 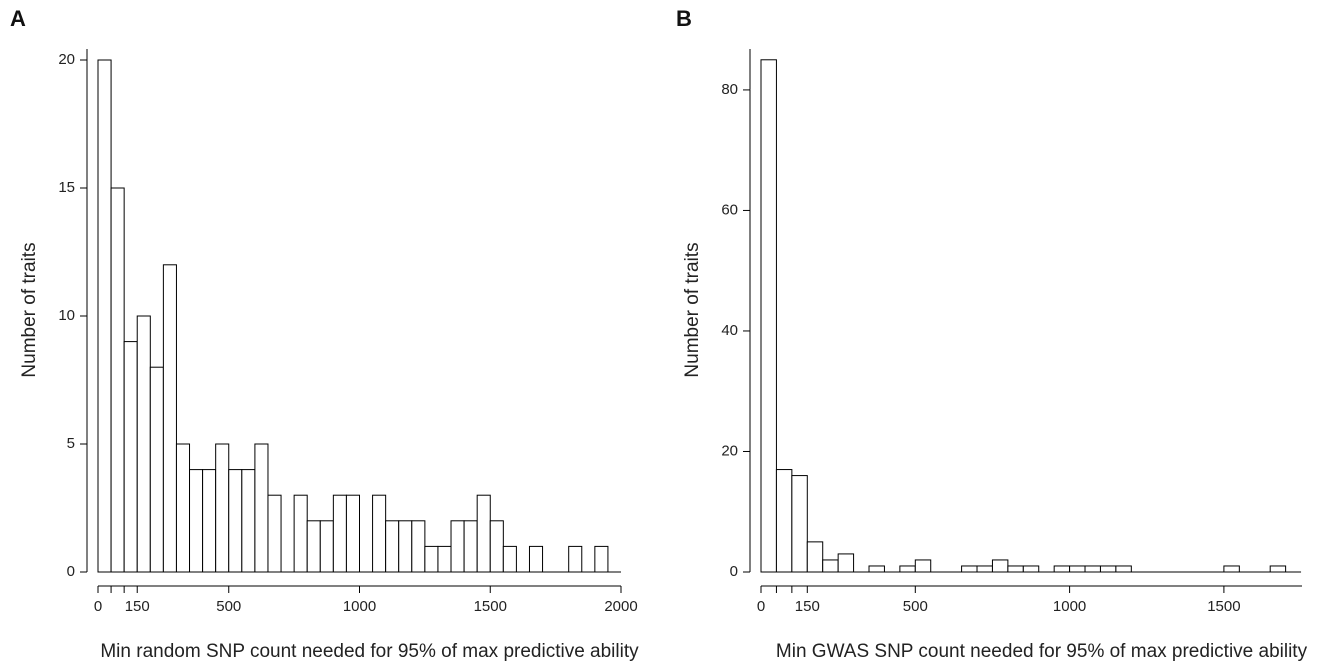 I want to click on x-tick-label-a: 1000, so click(x=359, y=606).